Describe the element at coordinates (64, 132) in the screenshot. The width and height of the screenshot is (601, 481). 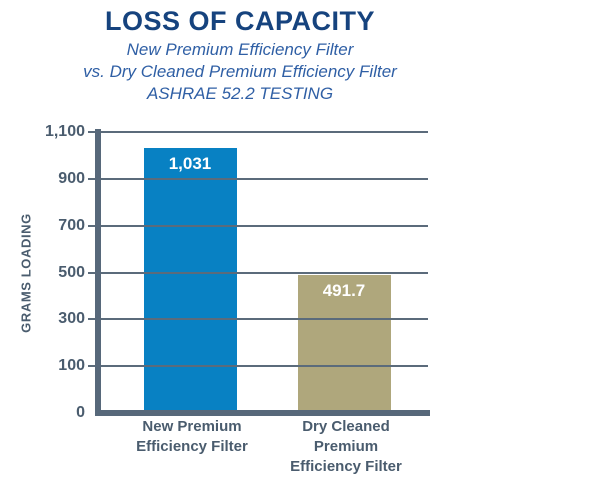
I see `y-tick-label-1,100: 1,100` at that location.